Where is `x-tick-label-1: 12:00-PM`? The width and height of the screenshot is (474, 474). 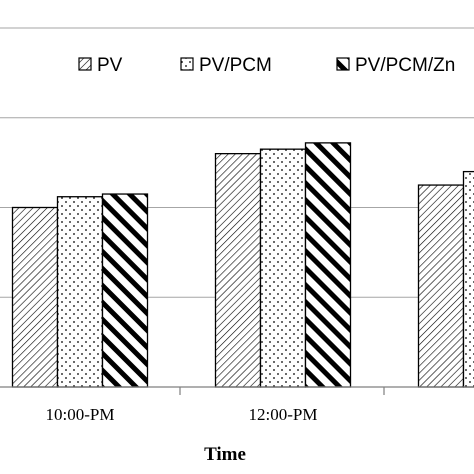
x-tick-label-1: 12:00-PM is located at coordinates (283, 414).